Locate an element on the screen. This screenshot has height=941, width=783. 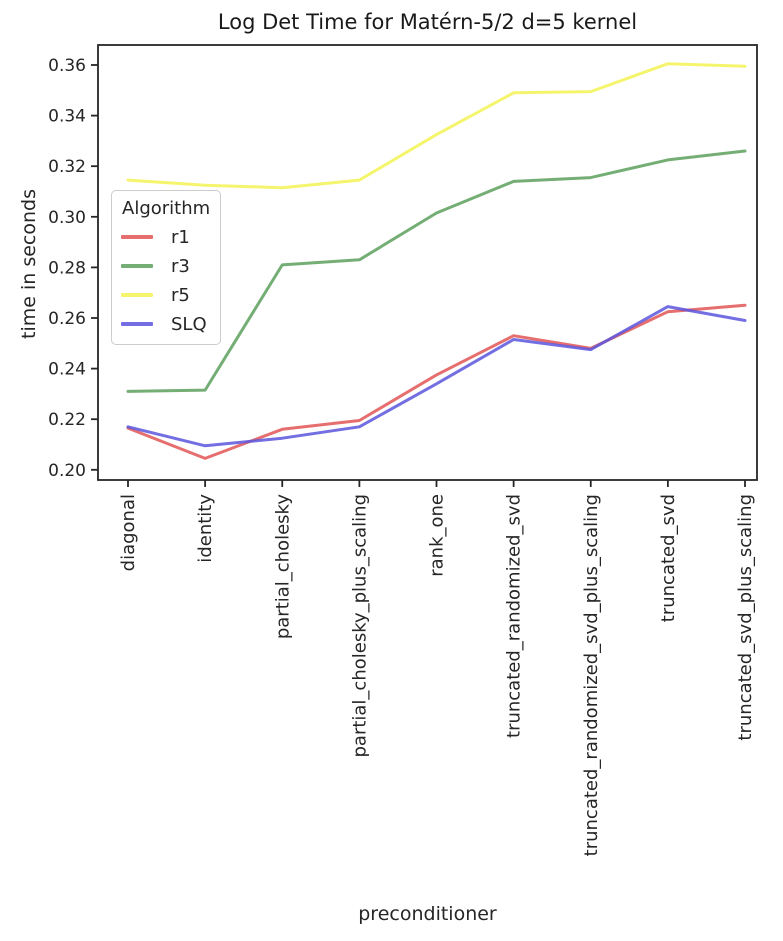
legend-item-r5: r5 is located at coordinates (165, 295).